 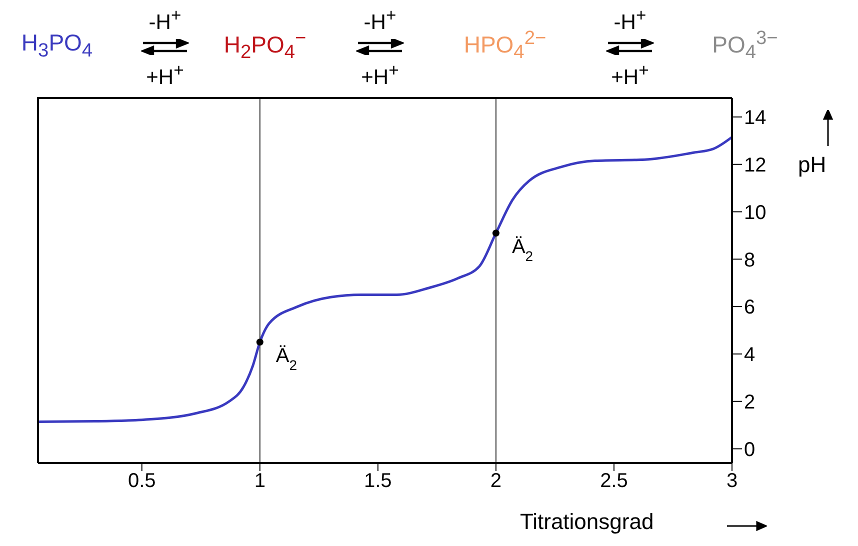 I want to click on y-tick-label: 2, so click(x=750, y=402).